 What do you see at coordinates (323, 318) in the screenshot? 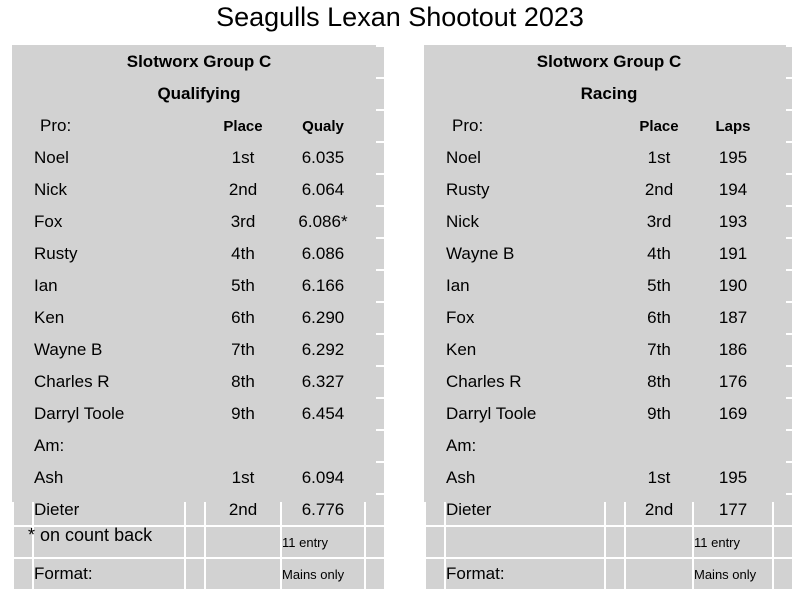
I see `result-value-cell: 6.290` at bounding box center [323, 318].